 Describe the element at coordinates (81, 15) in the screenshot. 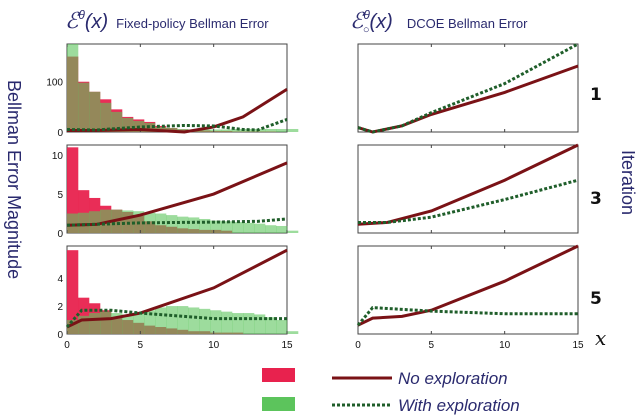

I see `left-title-sup: θ` at that location.